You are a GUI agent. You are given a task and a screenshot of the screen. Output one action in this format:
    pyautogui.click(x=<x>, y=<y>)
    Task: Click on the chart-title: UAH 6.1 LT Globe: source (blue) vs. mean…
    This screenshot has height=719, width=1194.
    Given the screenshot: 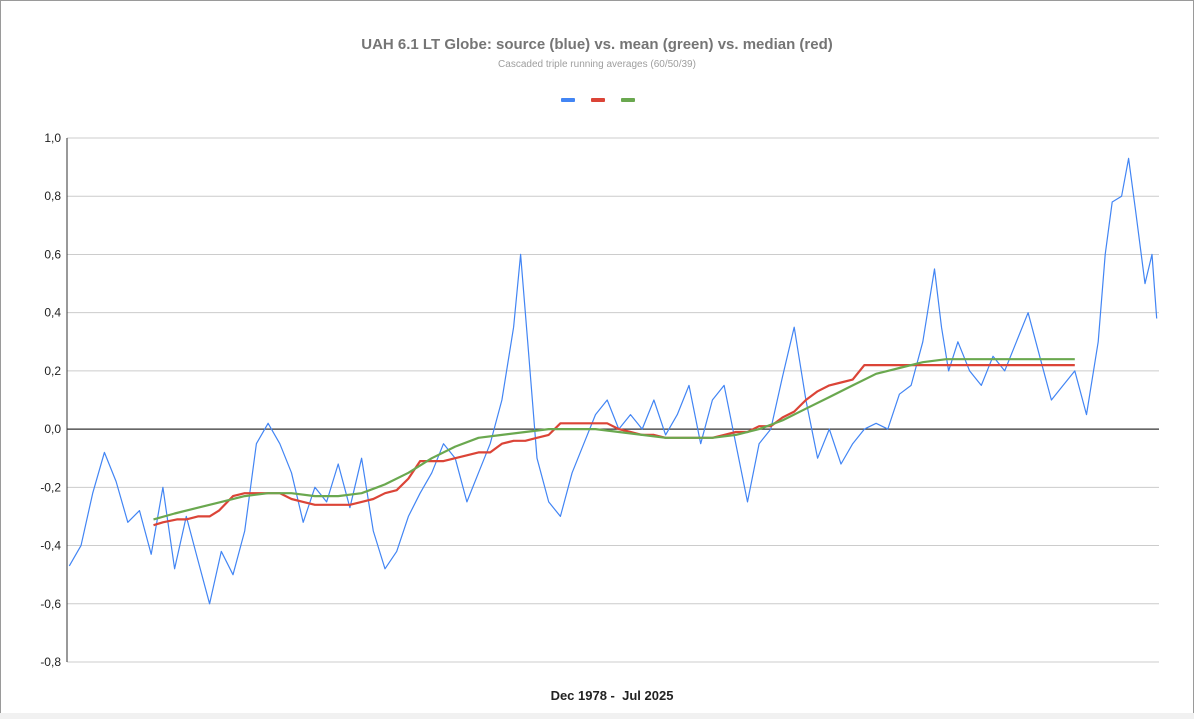 What is the action you would take?
    pyautogui.click(x=597, y=44)
    